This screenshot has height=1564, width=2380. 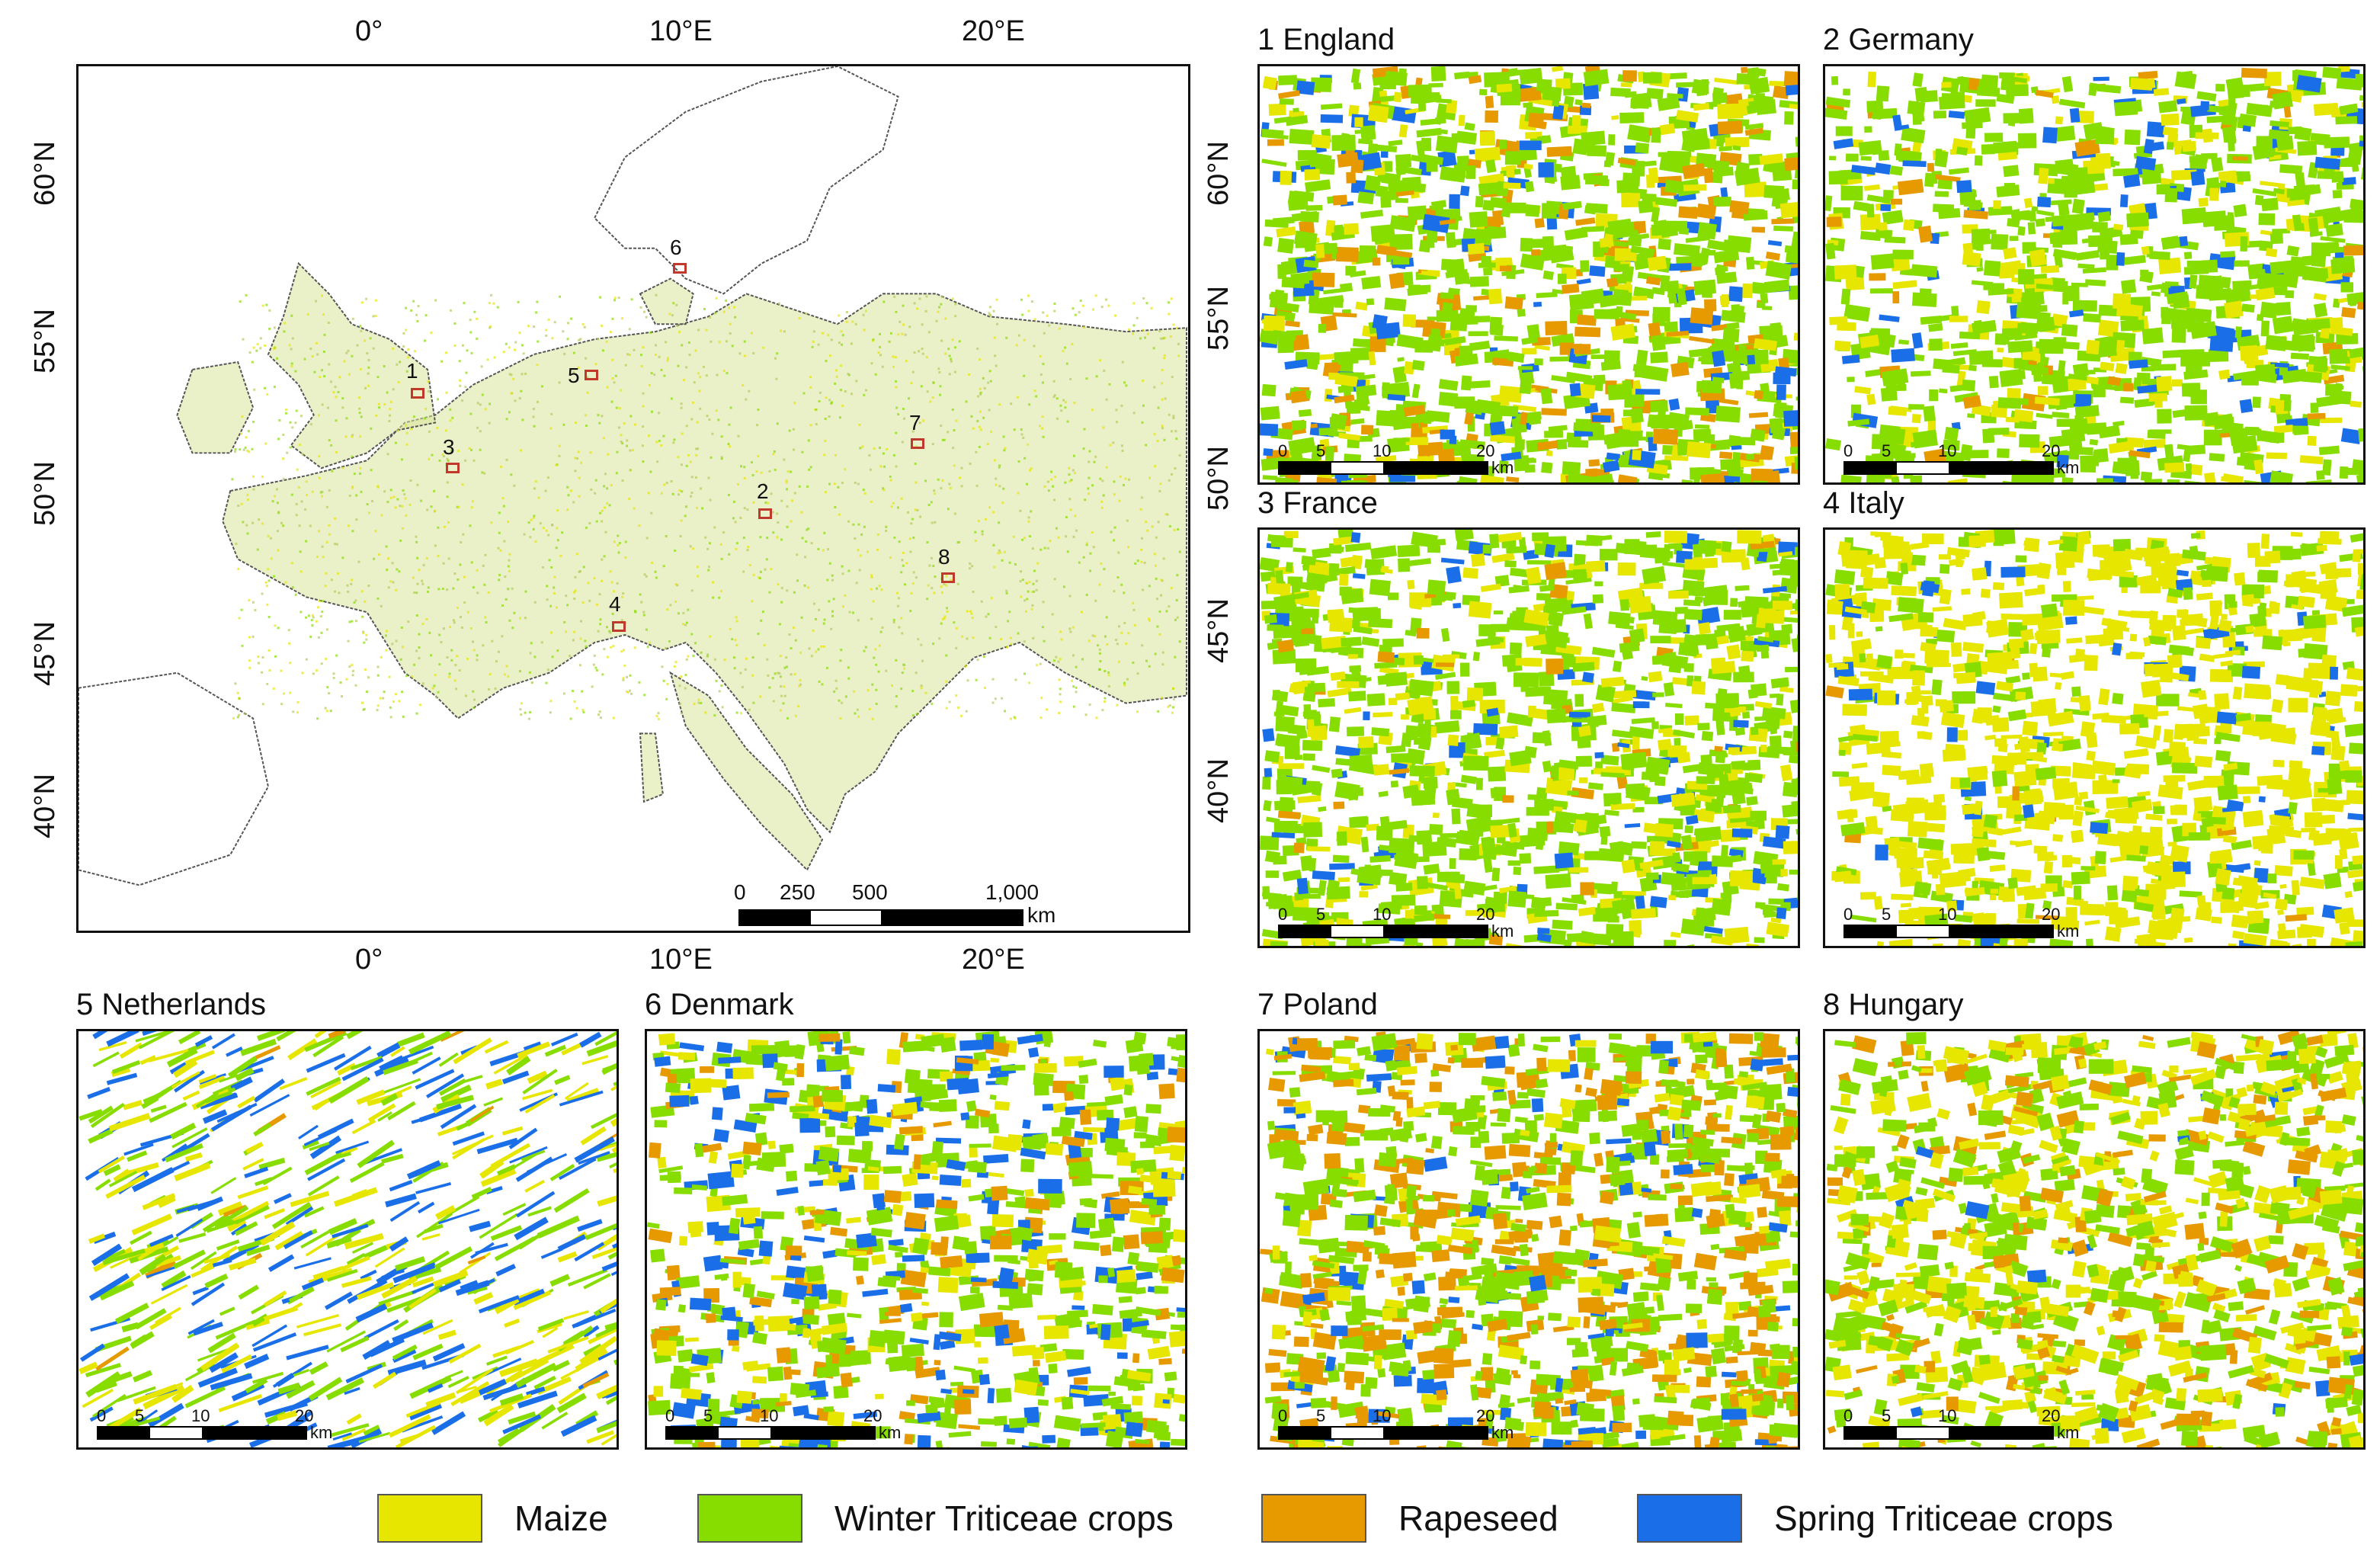 I want to click on lat-label-right: 60°N, so click(x=1219, y=173).